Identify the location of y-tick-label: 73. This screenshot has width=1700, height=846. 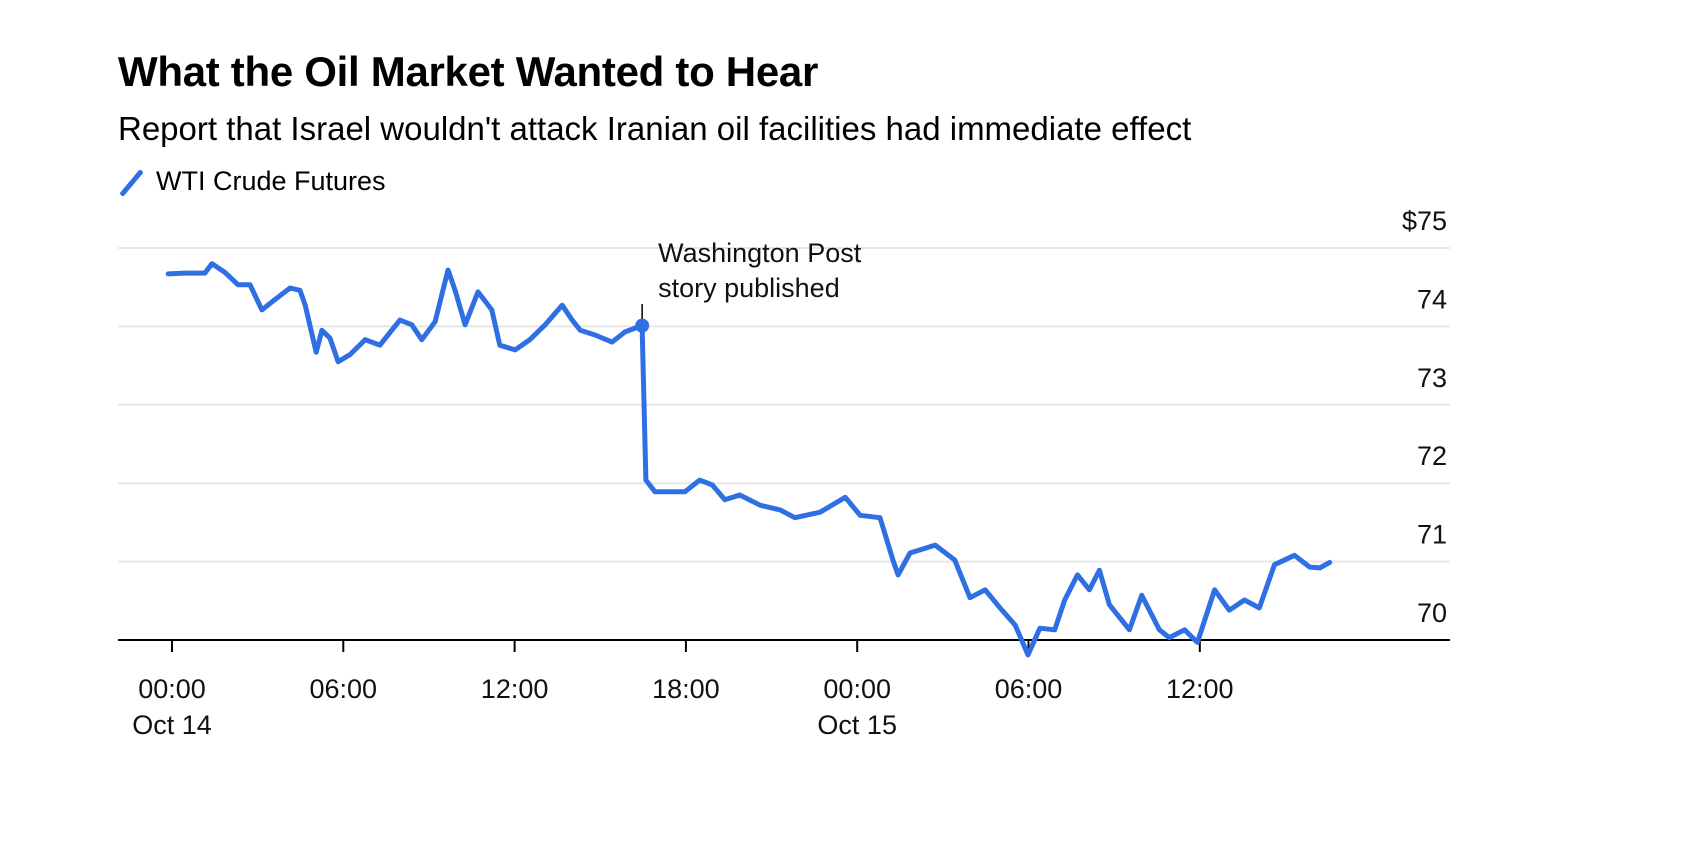
(1432, 378).